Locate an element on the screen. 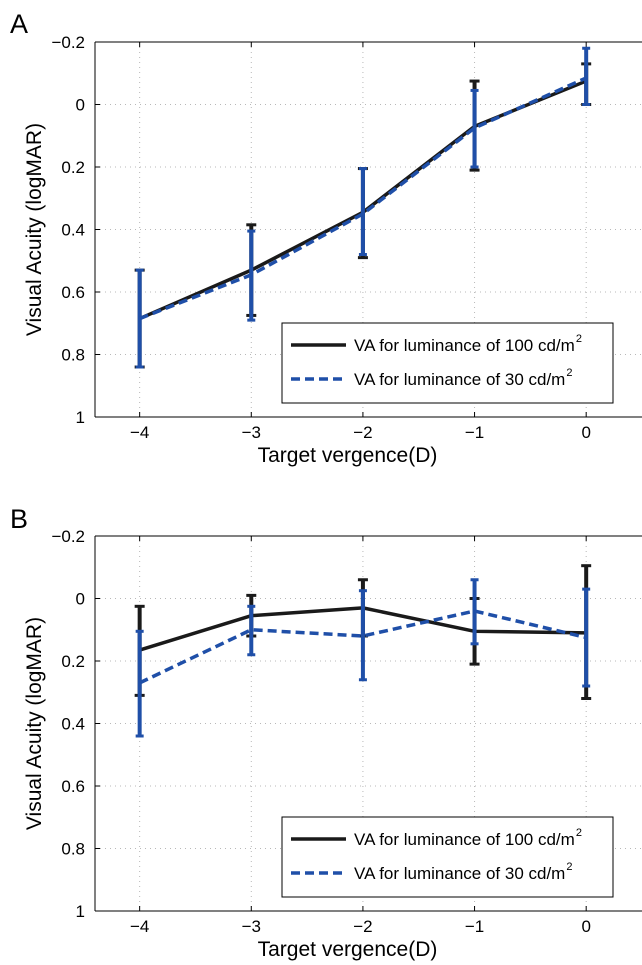 This screenshot has width=642, height=965. panel-letter-a: A is located at coordinates (19, 24).